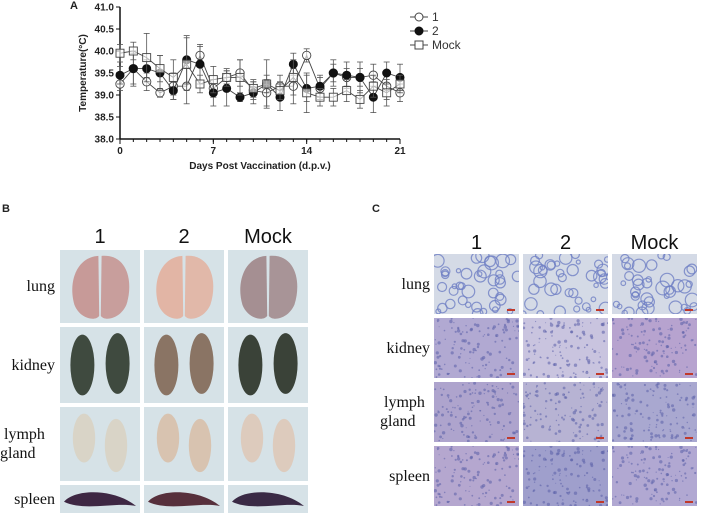 The width and height of the screenshot is (708, 519). Describe the element at coordinates (654, 284) in the screenshot. I see `histology-image-lung-mock` at that location.